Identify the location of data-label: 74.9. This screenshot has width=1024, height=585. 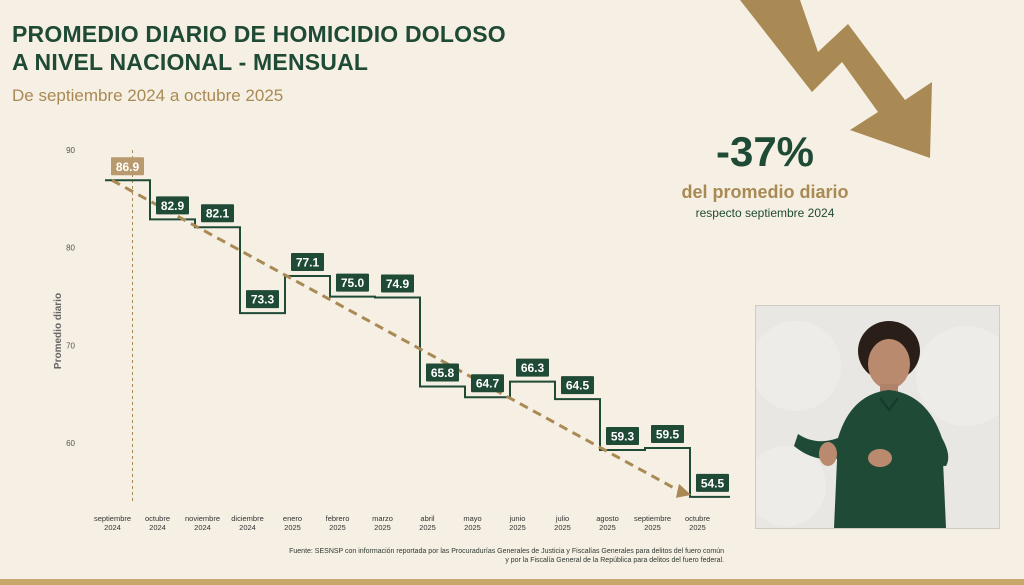
(397, 283).